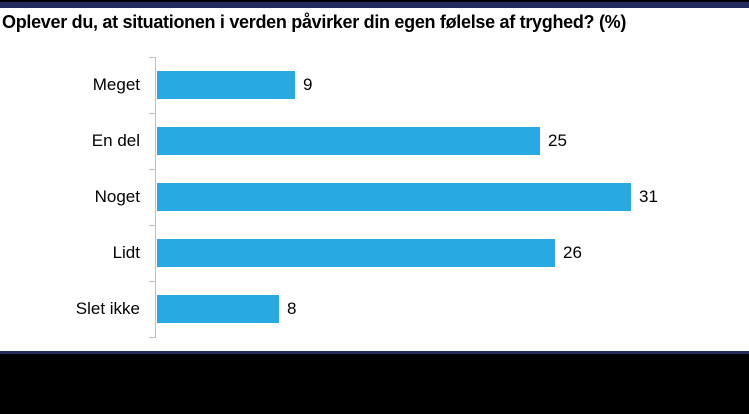 The image size is (749, 414). Describe the element at coordinates (107, 308) in the screenshot. I see `category-label: Slet ikke` at that location.